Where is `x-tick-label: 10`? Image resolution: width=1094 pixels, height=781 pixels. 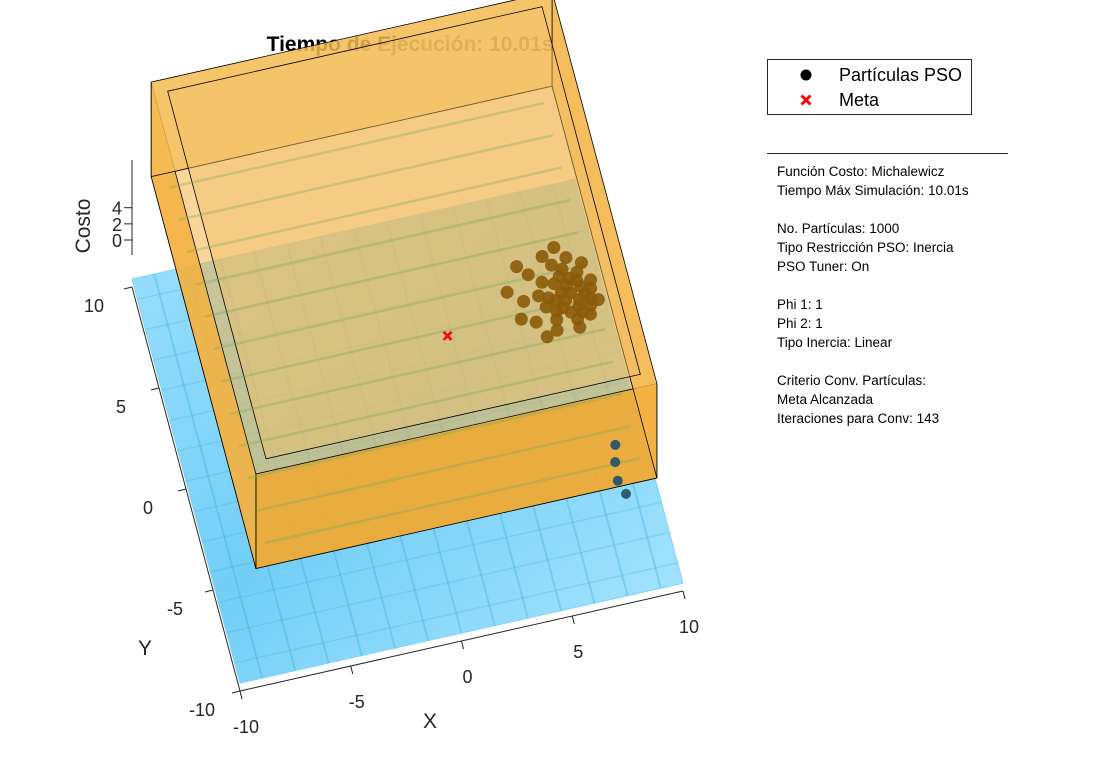 x-tick-label: 10 is located at coordinates (689, 627).